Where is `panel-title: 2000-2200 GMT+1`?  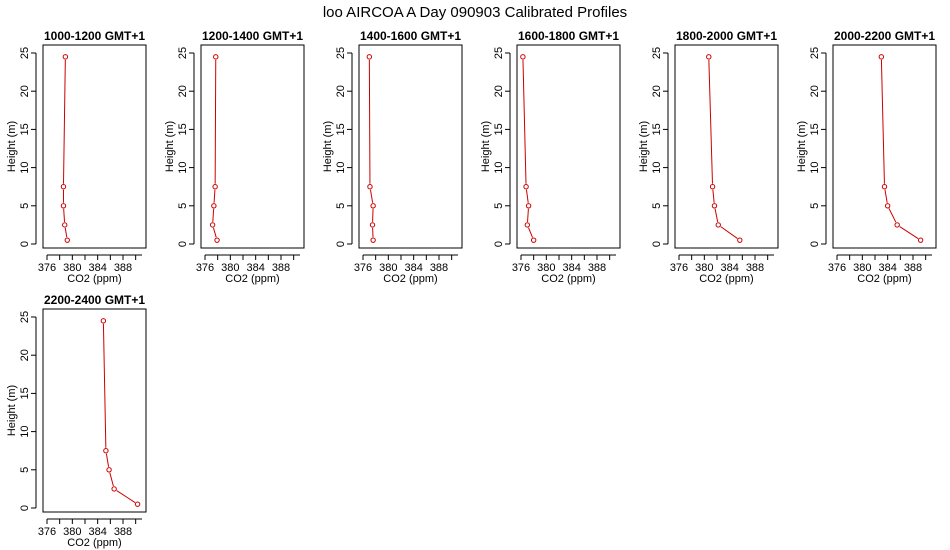 panel-title: 2000-2200 GMT+1 is located at coordinates (884, 36).